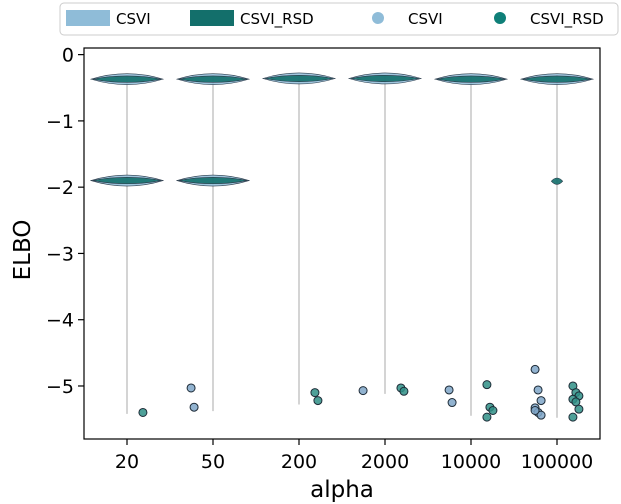  I want to click on x-tick-label: 200, so click(299, 462).